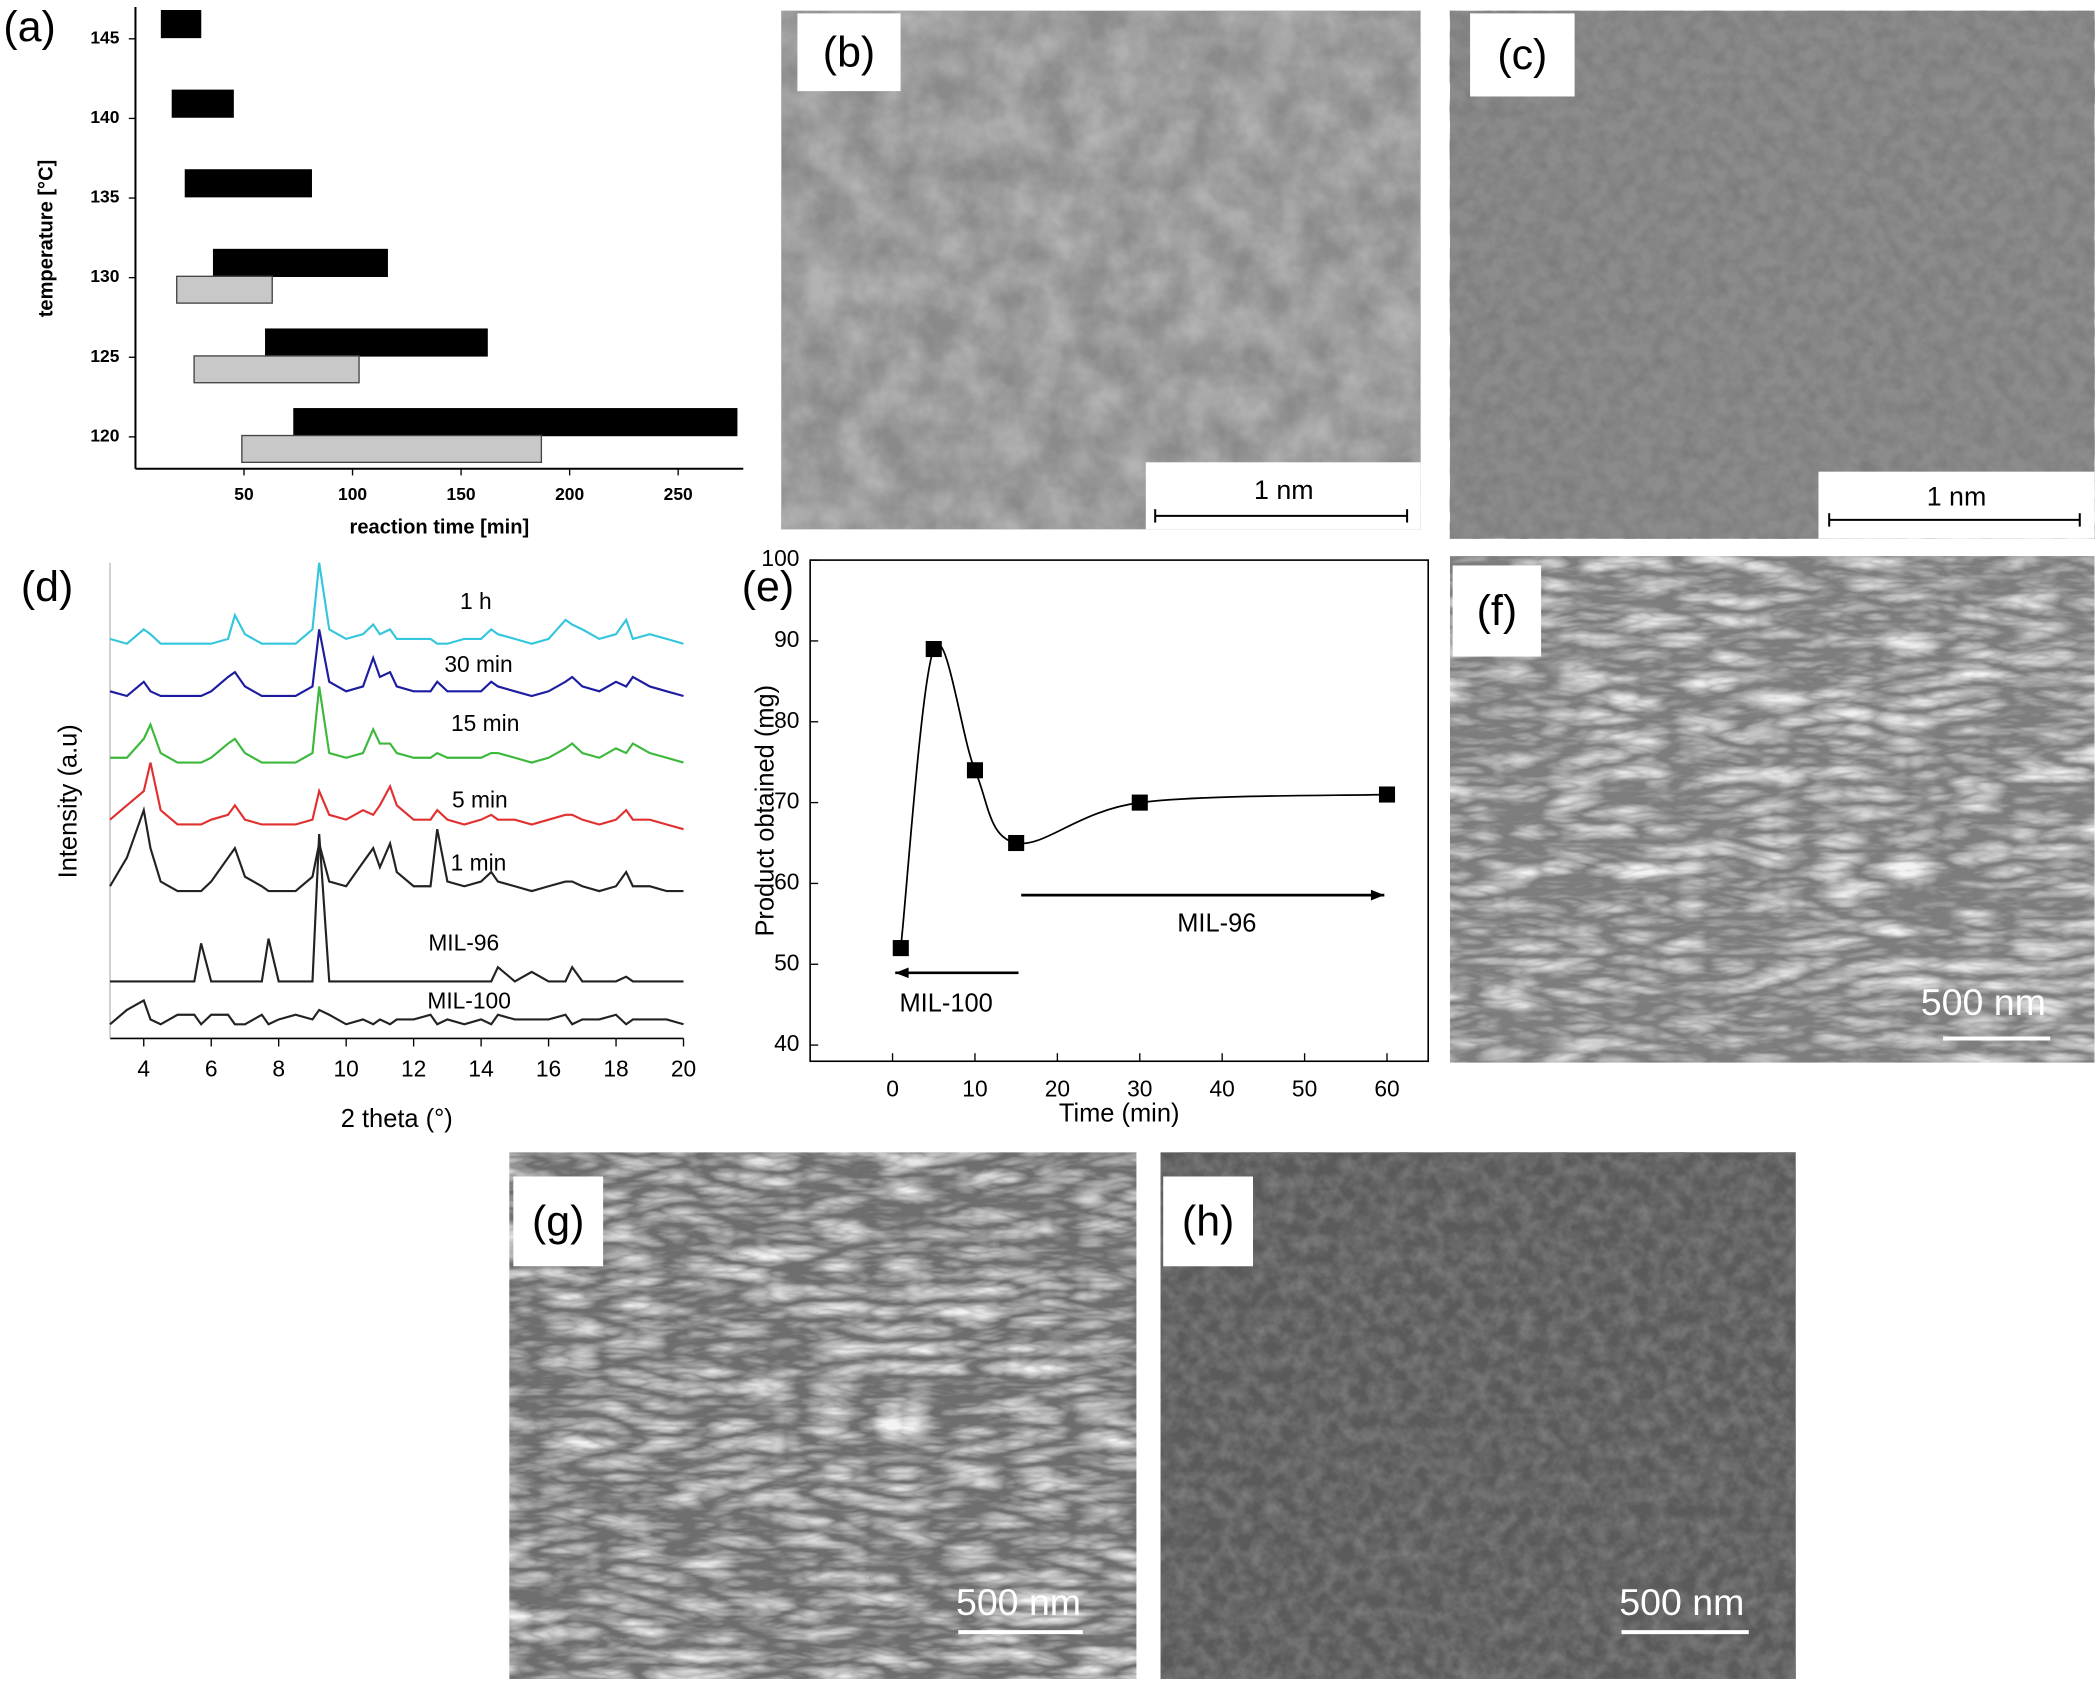 This screenshot has width=2100, height=1683. What do you see at coordinates (786, 639) in the screenshot?
I see `y-tick-label: 90` at bounding box center [786, 639].